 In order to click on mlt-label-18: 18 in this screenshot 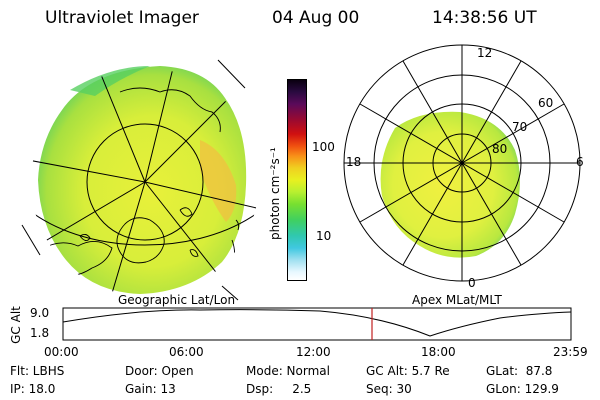, I will do `click(354, 162)`.